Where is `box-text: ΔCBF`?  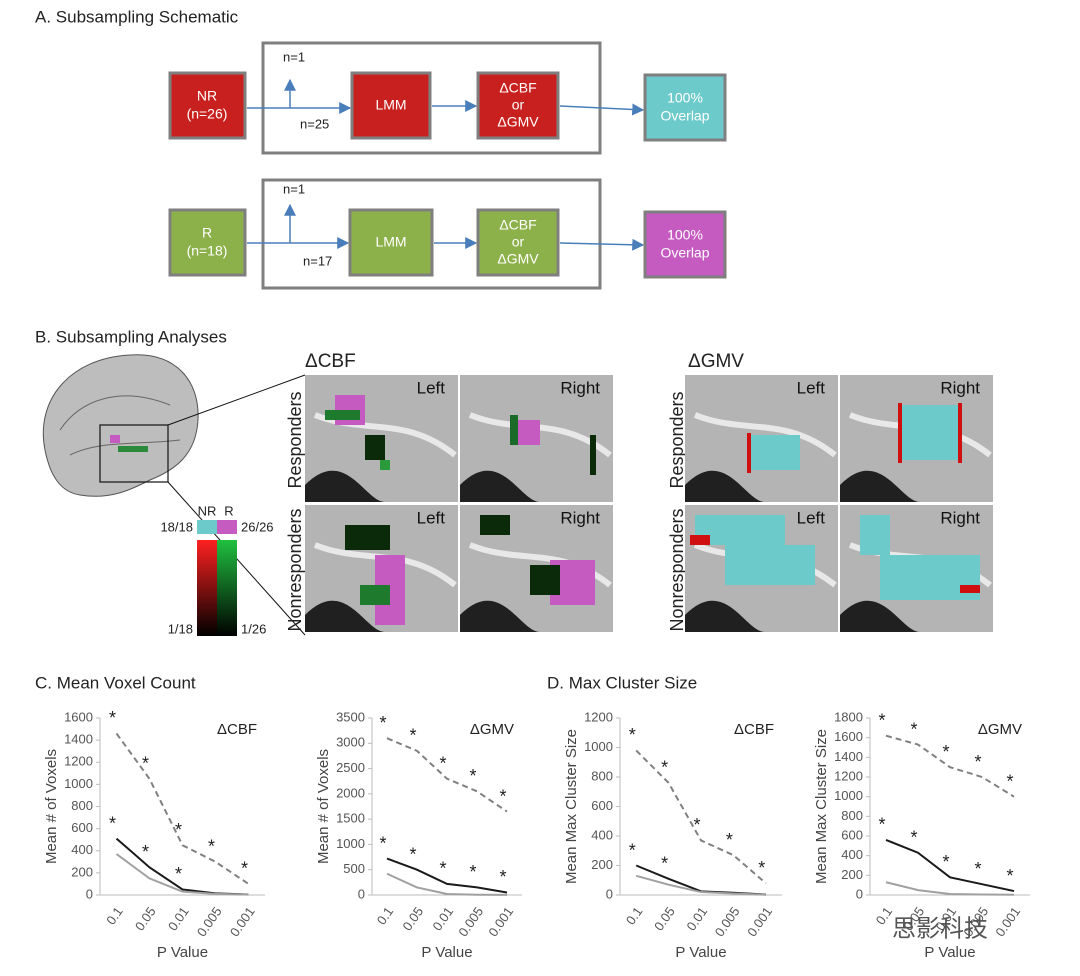 box-text: ΔCBF is located at coordinates (517, 88).